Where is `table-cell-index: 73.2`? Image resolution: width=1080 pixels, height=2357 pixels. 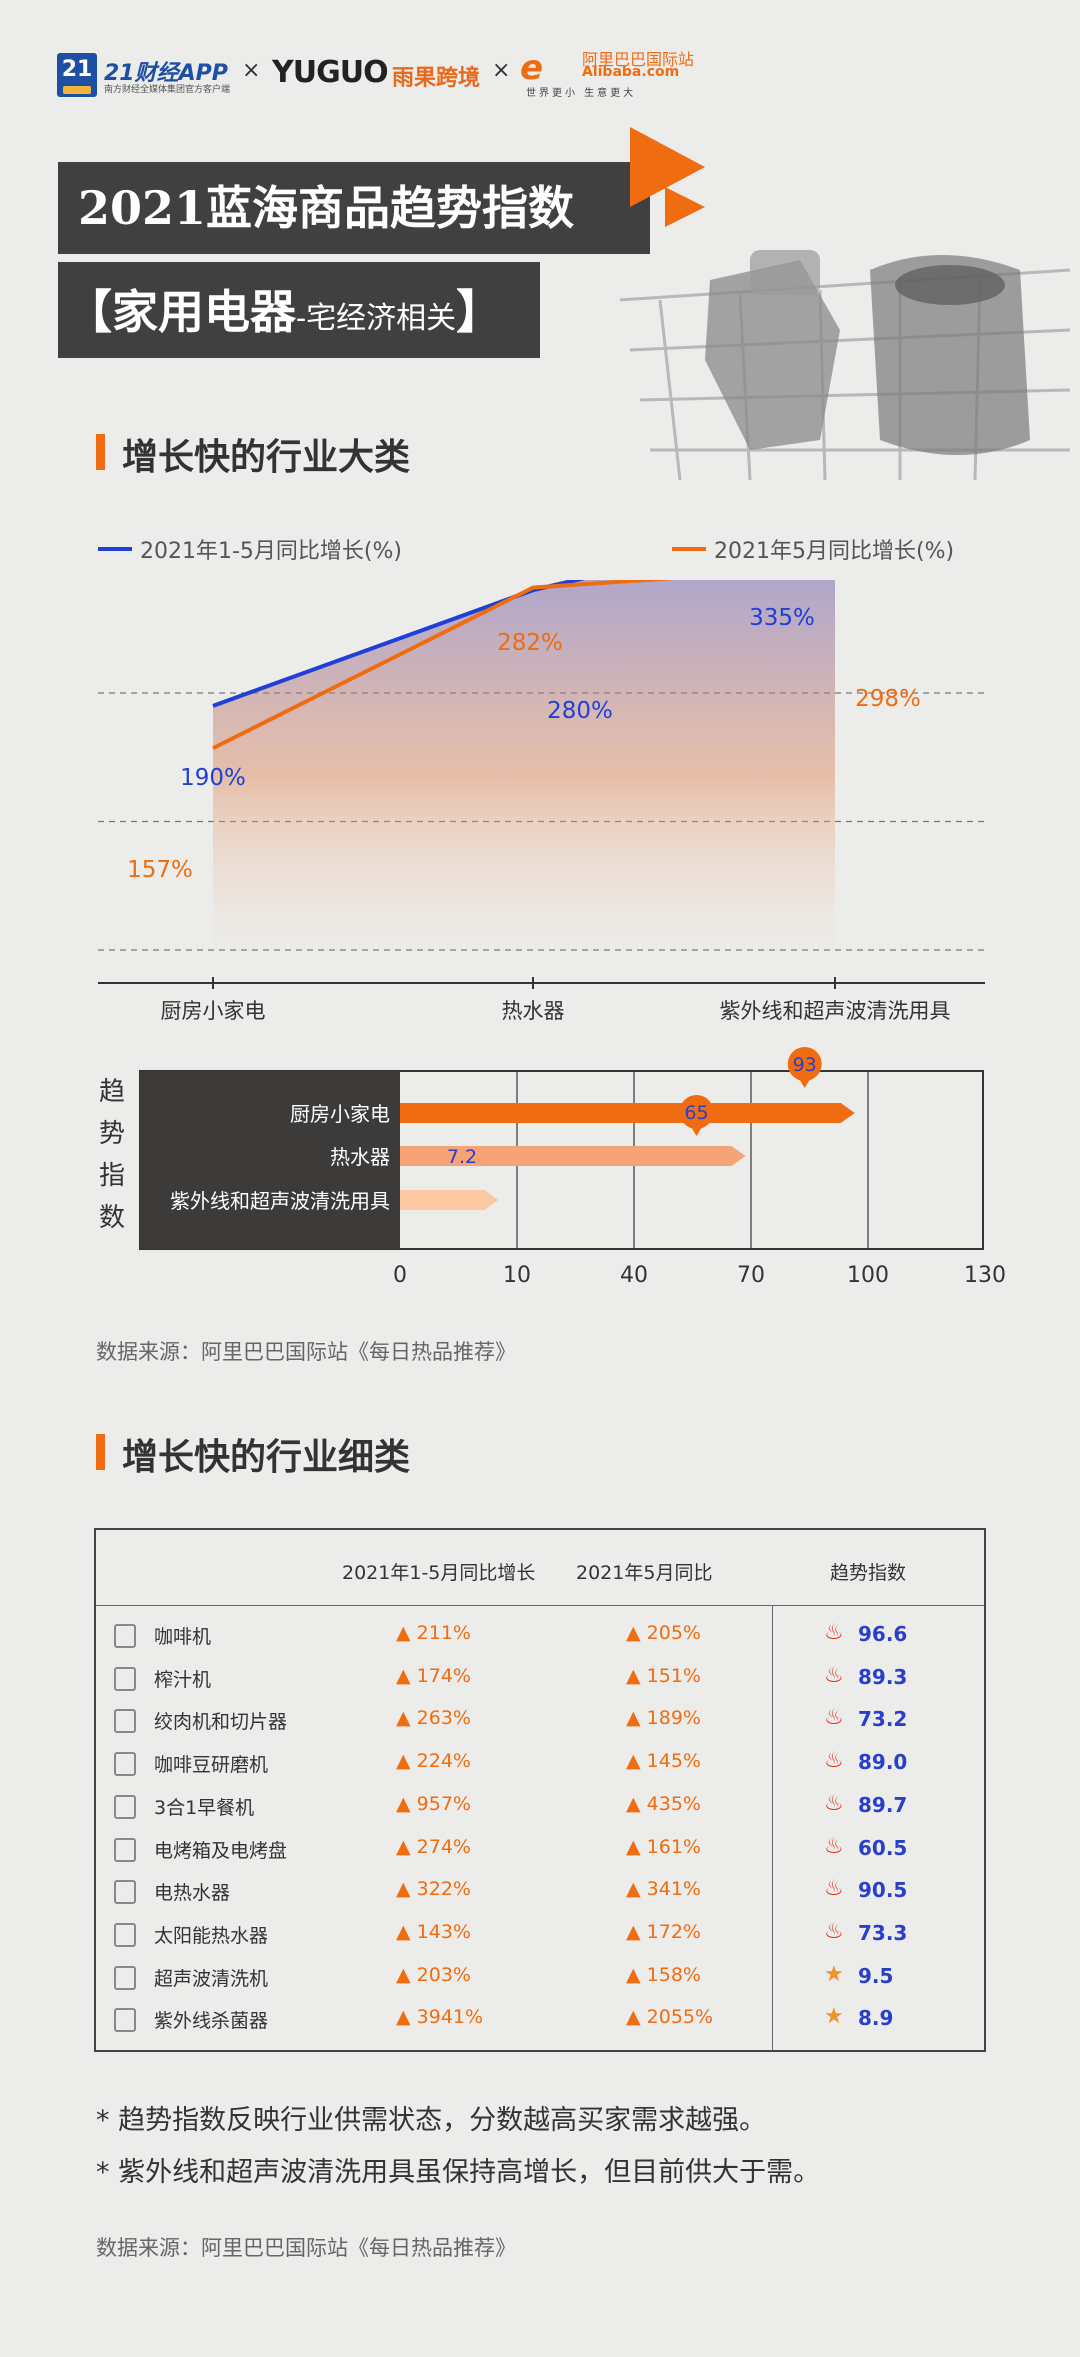 table-cell-index: 73.2 is located at coordinates (883, 1719).